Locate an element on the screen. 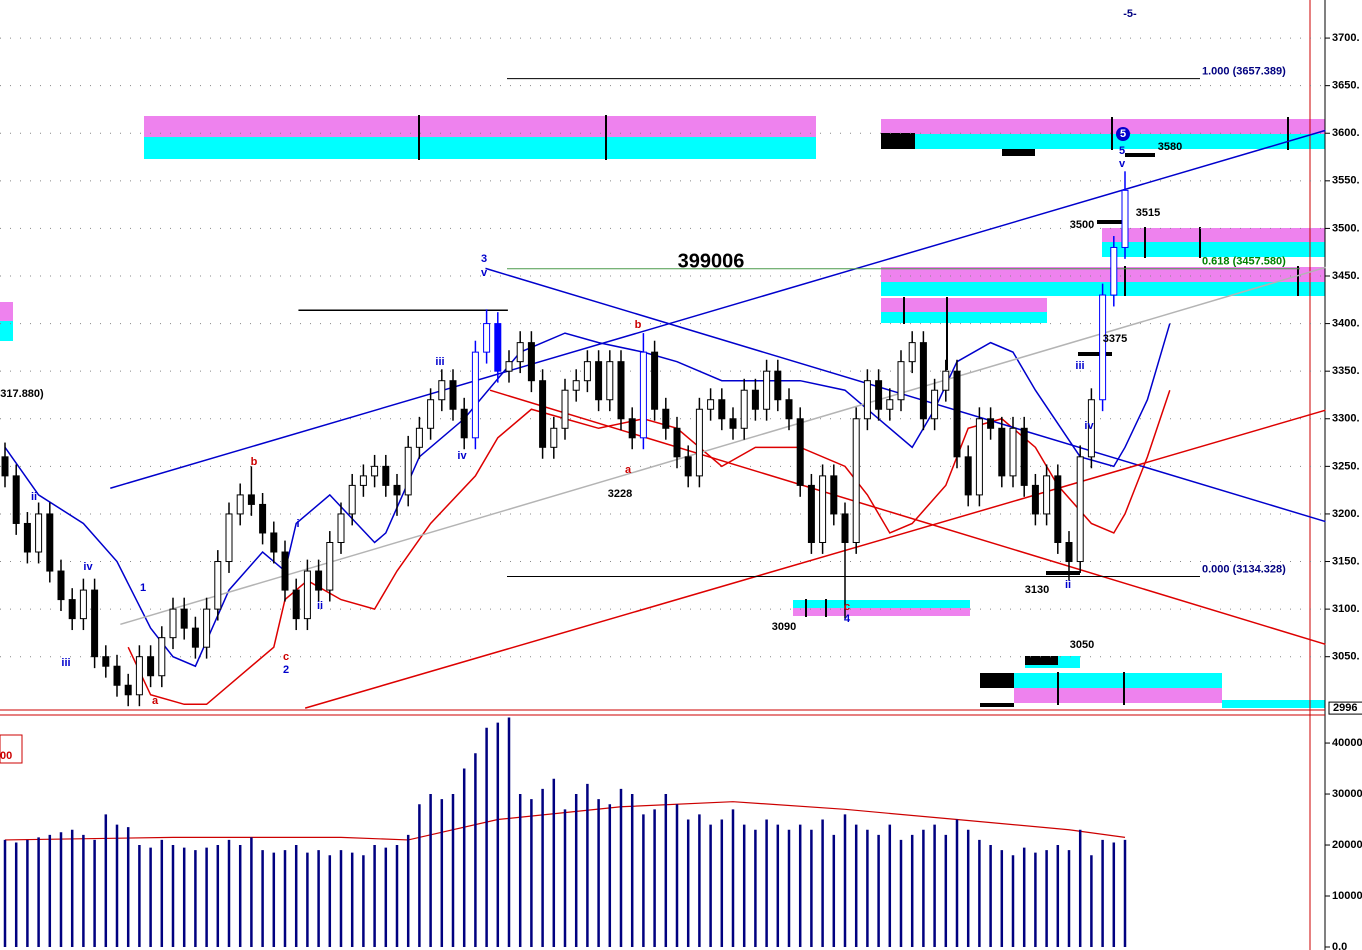 Image resolution: width=1362 pixels, height=950 pixels. annotation: 3228 is located at coordinates (620, 494).